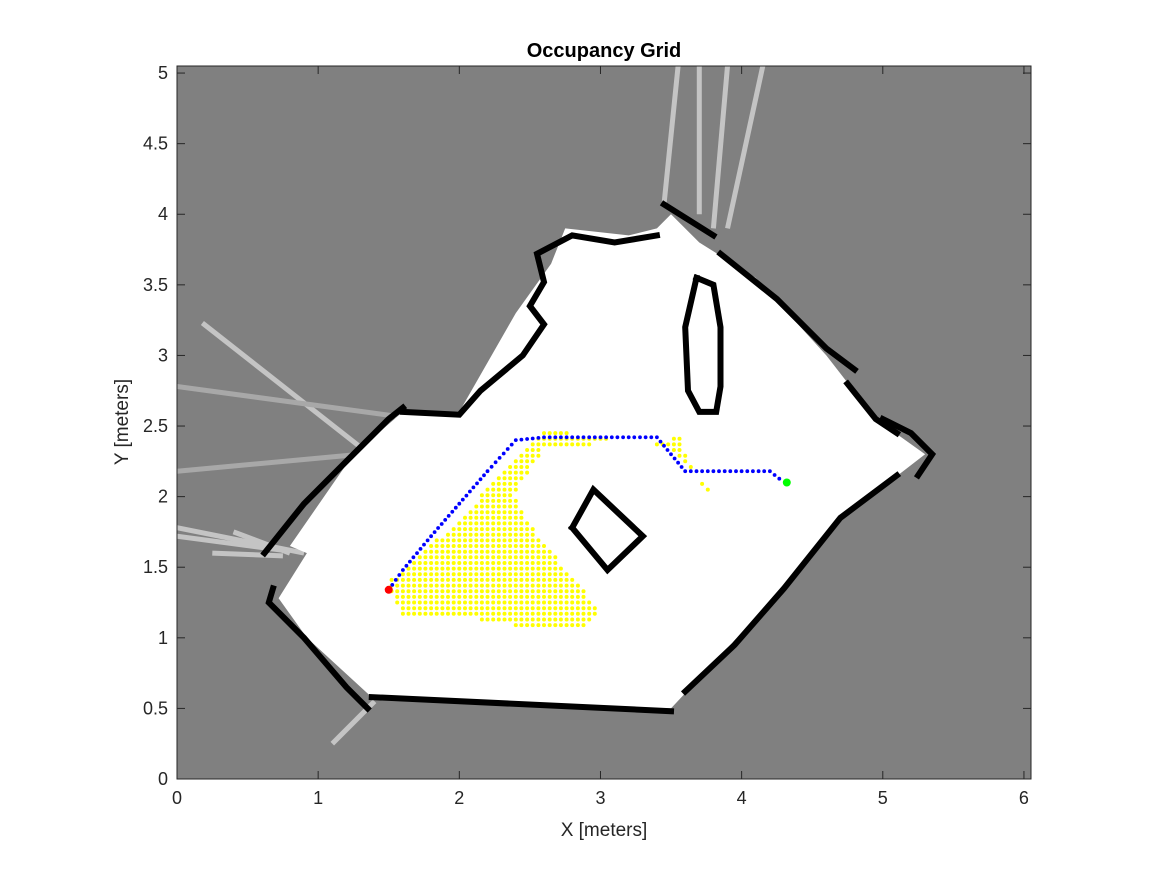 This screenshot has height=875, width=1167. I want to click on x-axis-label: X [meters], so click(604, 830).